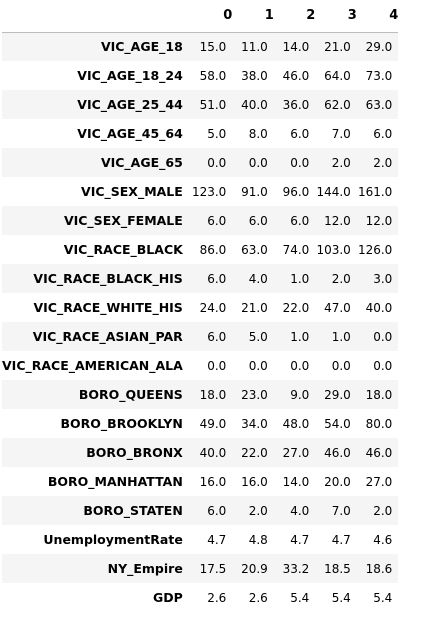 The height and width of the screenshot is (620, 424). What do you see at coordinates (200, 16) in the screenshot?
I see `table-header: 0 1 2 3 4` at bounding box center [200, 16].